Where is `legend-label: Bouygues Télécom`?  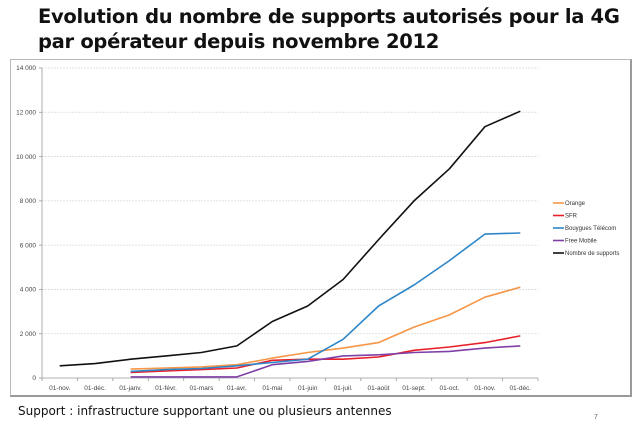 legend-label: Bouygues Télécom is located at coordinates (590, 229).